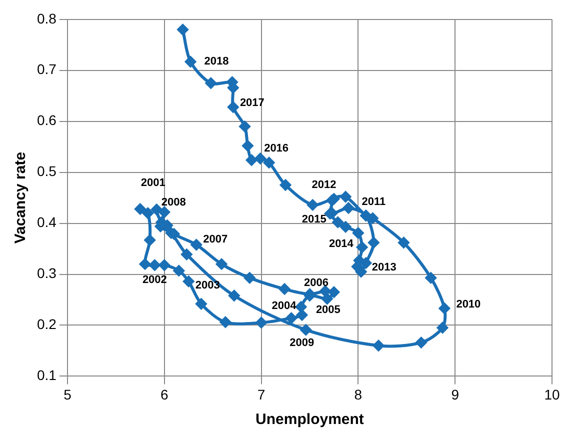 The width and height of the screenshot is (572, 441). Describe the element at coordinates (358, 394) in the screenshot. I see `x-tick-label: 8` at that location.